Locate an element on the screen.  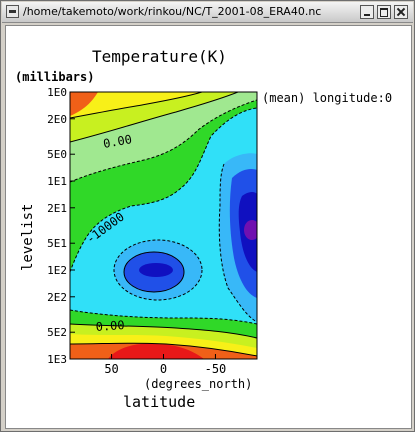
fill-purple-polar is located at coordinates (250, 230).